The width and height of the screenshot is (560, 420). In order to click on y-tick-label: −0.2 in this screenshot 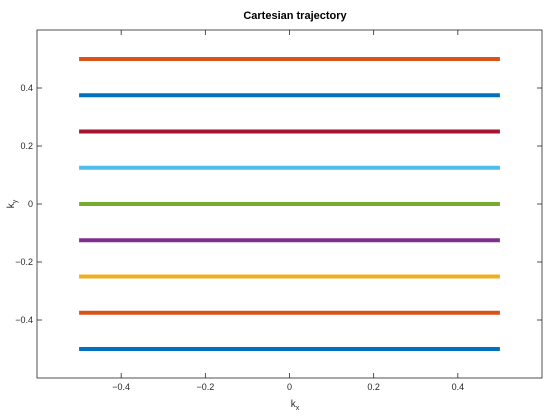, I will do `click(24, 262)`.